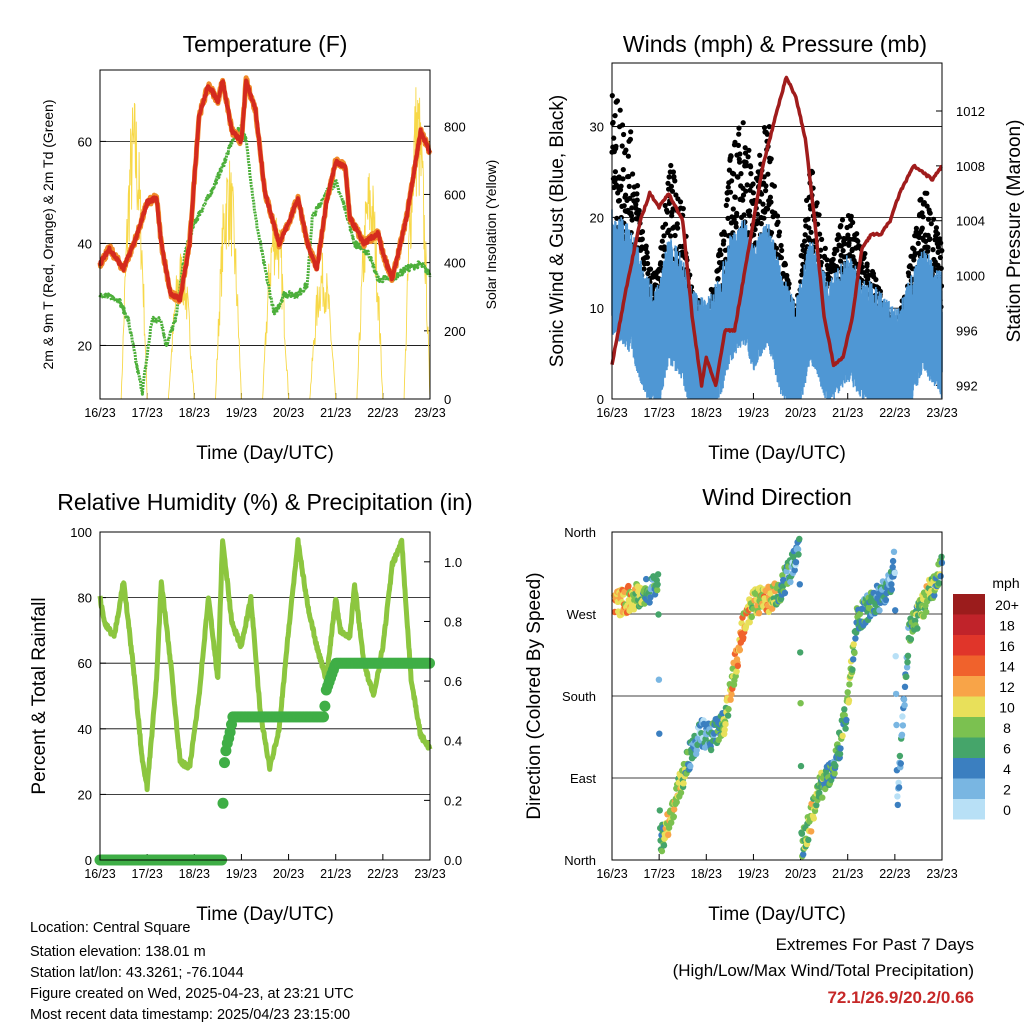 The width and height of the screenshot is (1024, 1024). What do you see at coordinates (1007, 667) in the screenshot?
I see `legend-label: 14` at bounding box center [1007, 667].